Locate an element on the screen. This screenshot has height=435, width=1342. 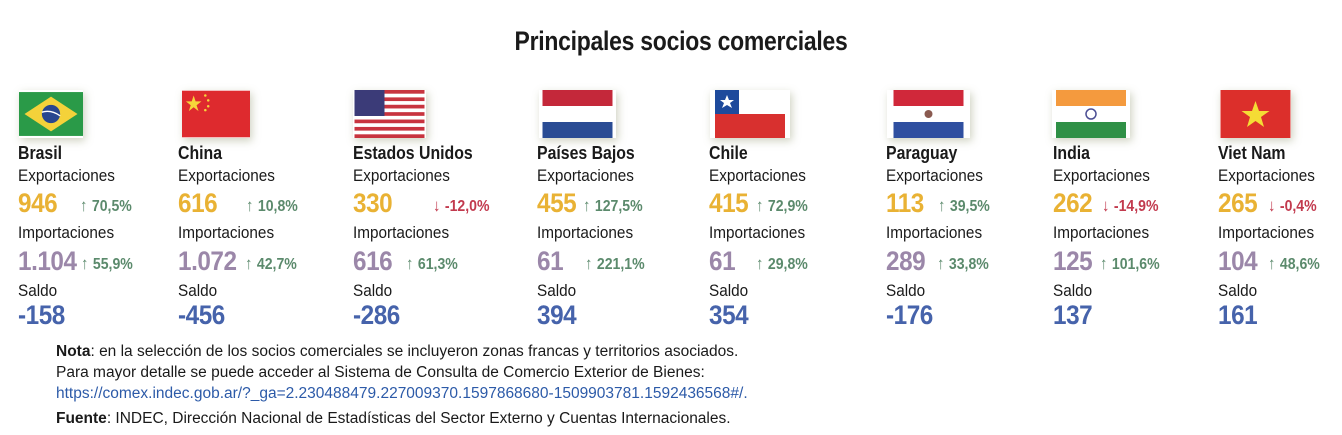
imports-change: ↑ 42,7% is located at coordinates (271, 263).